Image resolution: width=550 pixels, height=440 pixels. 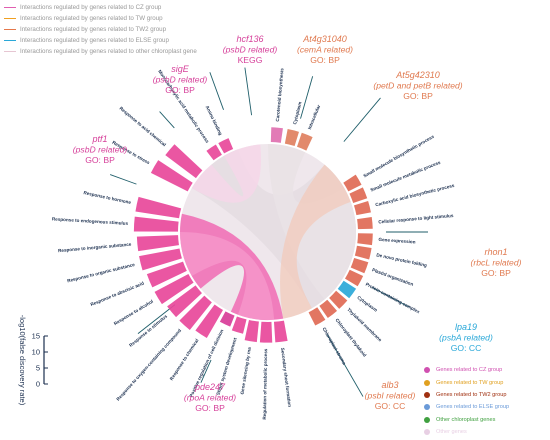 I want to click on legend-group-label: Other genes, so click(x=451, y=432).